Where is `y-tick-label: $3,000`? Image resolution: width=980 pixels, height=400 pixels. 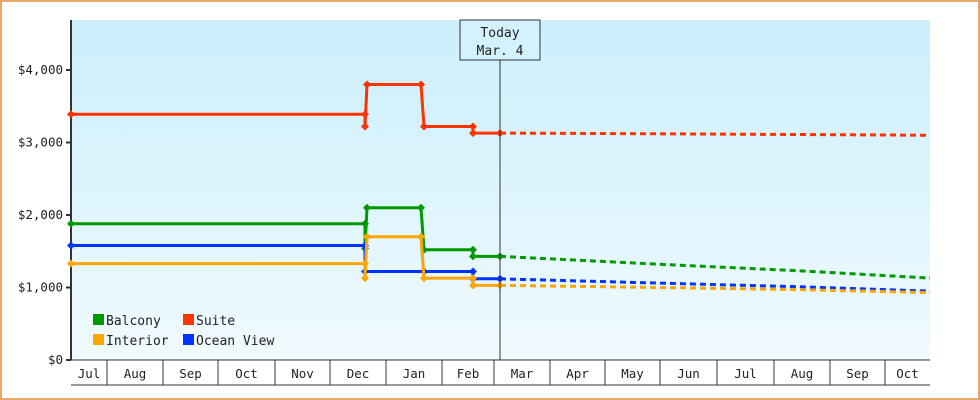 y-tick-label: $3,000 is located at coordinates (40, 142).